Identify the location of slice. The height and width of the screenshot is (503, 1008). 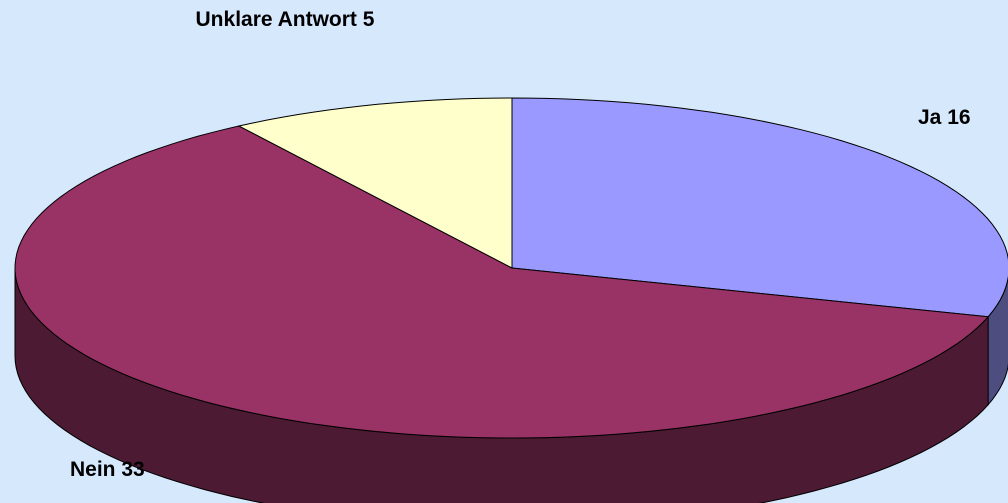
(375, 183).